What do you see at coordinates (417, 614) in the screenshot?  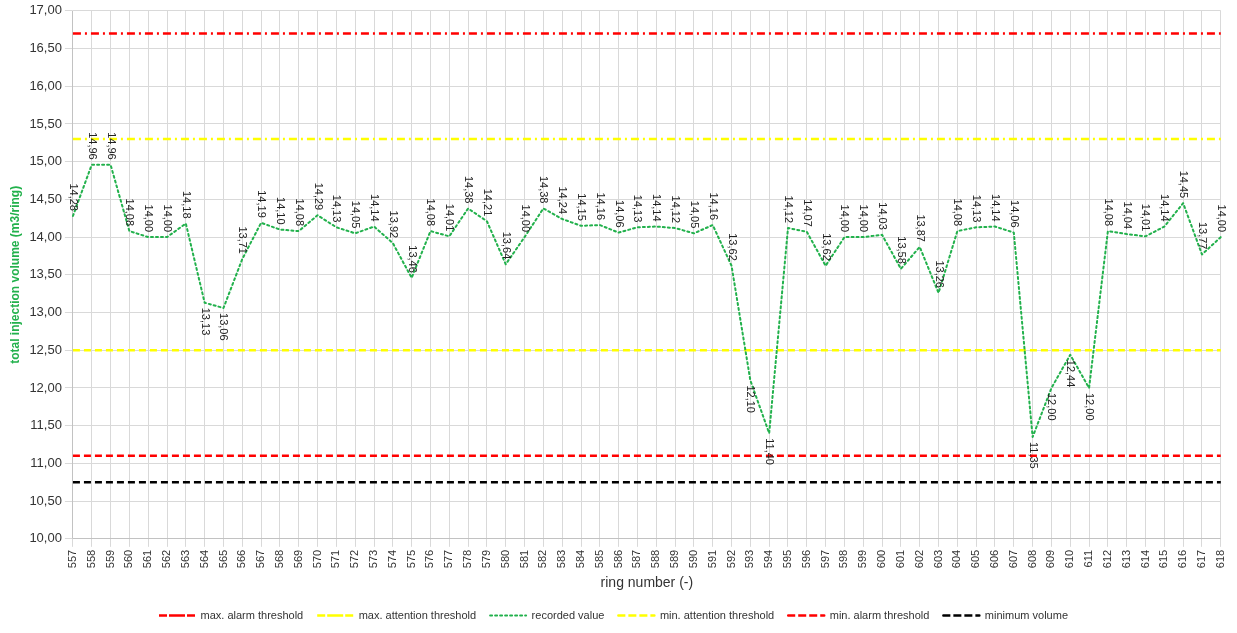 I see `legend-label: max. attention threshold` at bounding box center [417, 614].